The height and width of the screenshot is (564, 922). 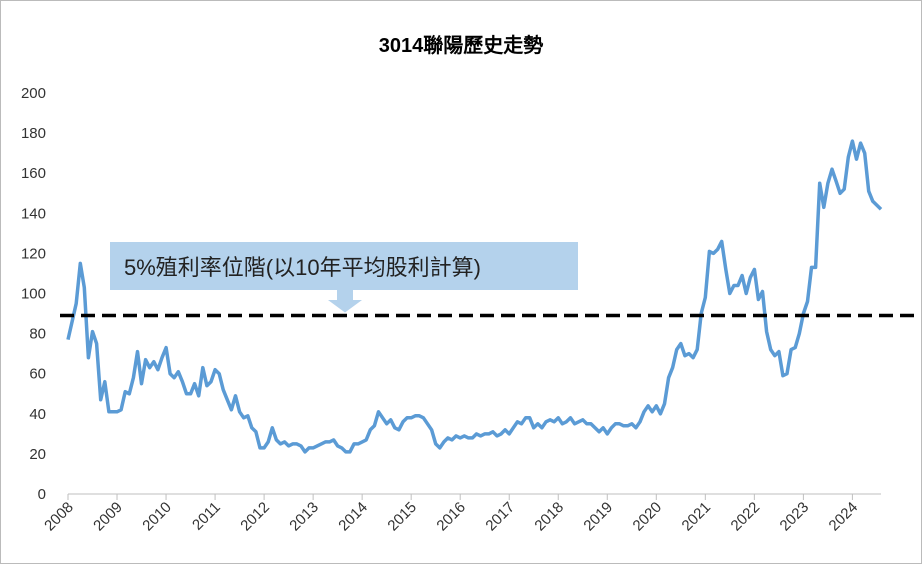 I want to click on y-tick-label: 120, so click(x=33, y=253).